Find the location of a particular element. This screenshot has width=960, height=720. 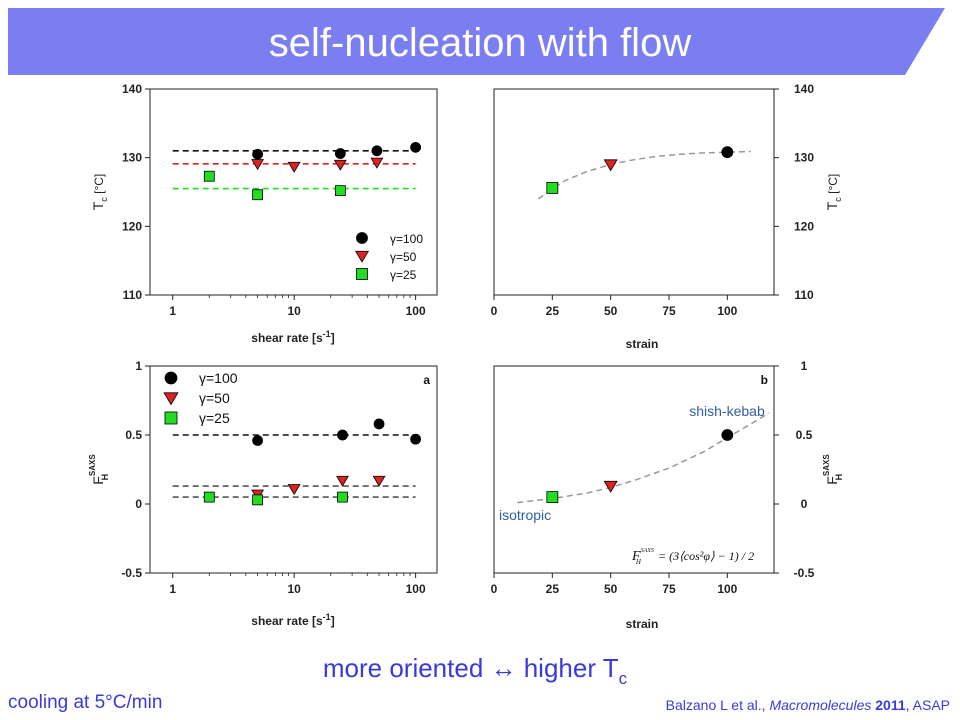

conclusion-subscript: c is located at coordinates (623, 678).